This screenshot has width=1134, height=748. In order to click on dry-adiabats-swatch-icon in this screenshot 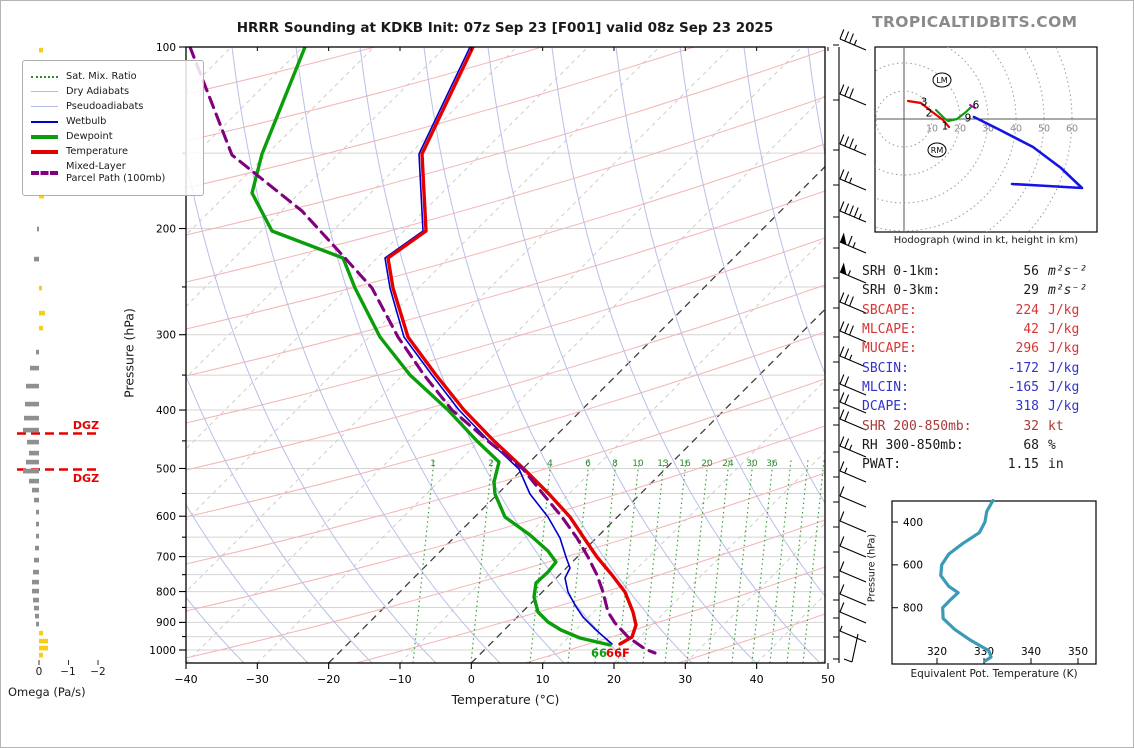, I will do `click(44, 92)`.